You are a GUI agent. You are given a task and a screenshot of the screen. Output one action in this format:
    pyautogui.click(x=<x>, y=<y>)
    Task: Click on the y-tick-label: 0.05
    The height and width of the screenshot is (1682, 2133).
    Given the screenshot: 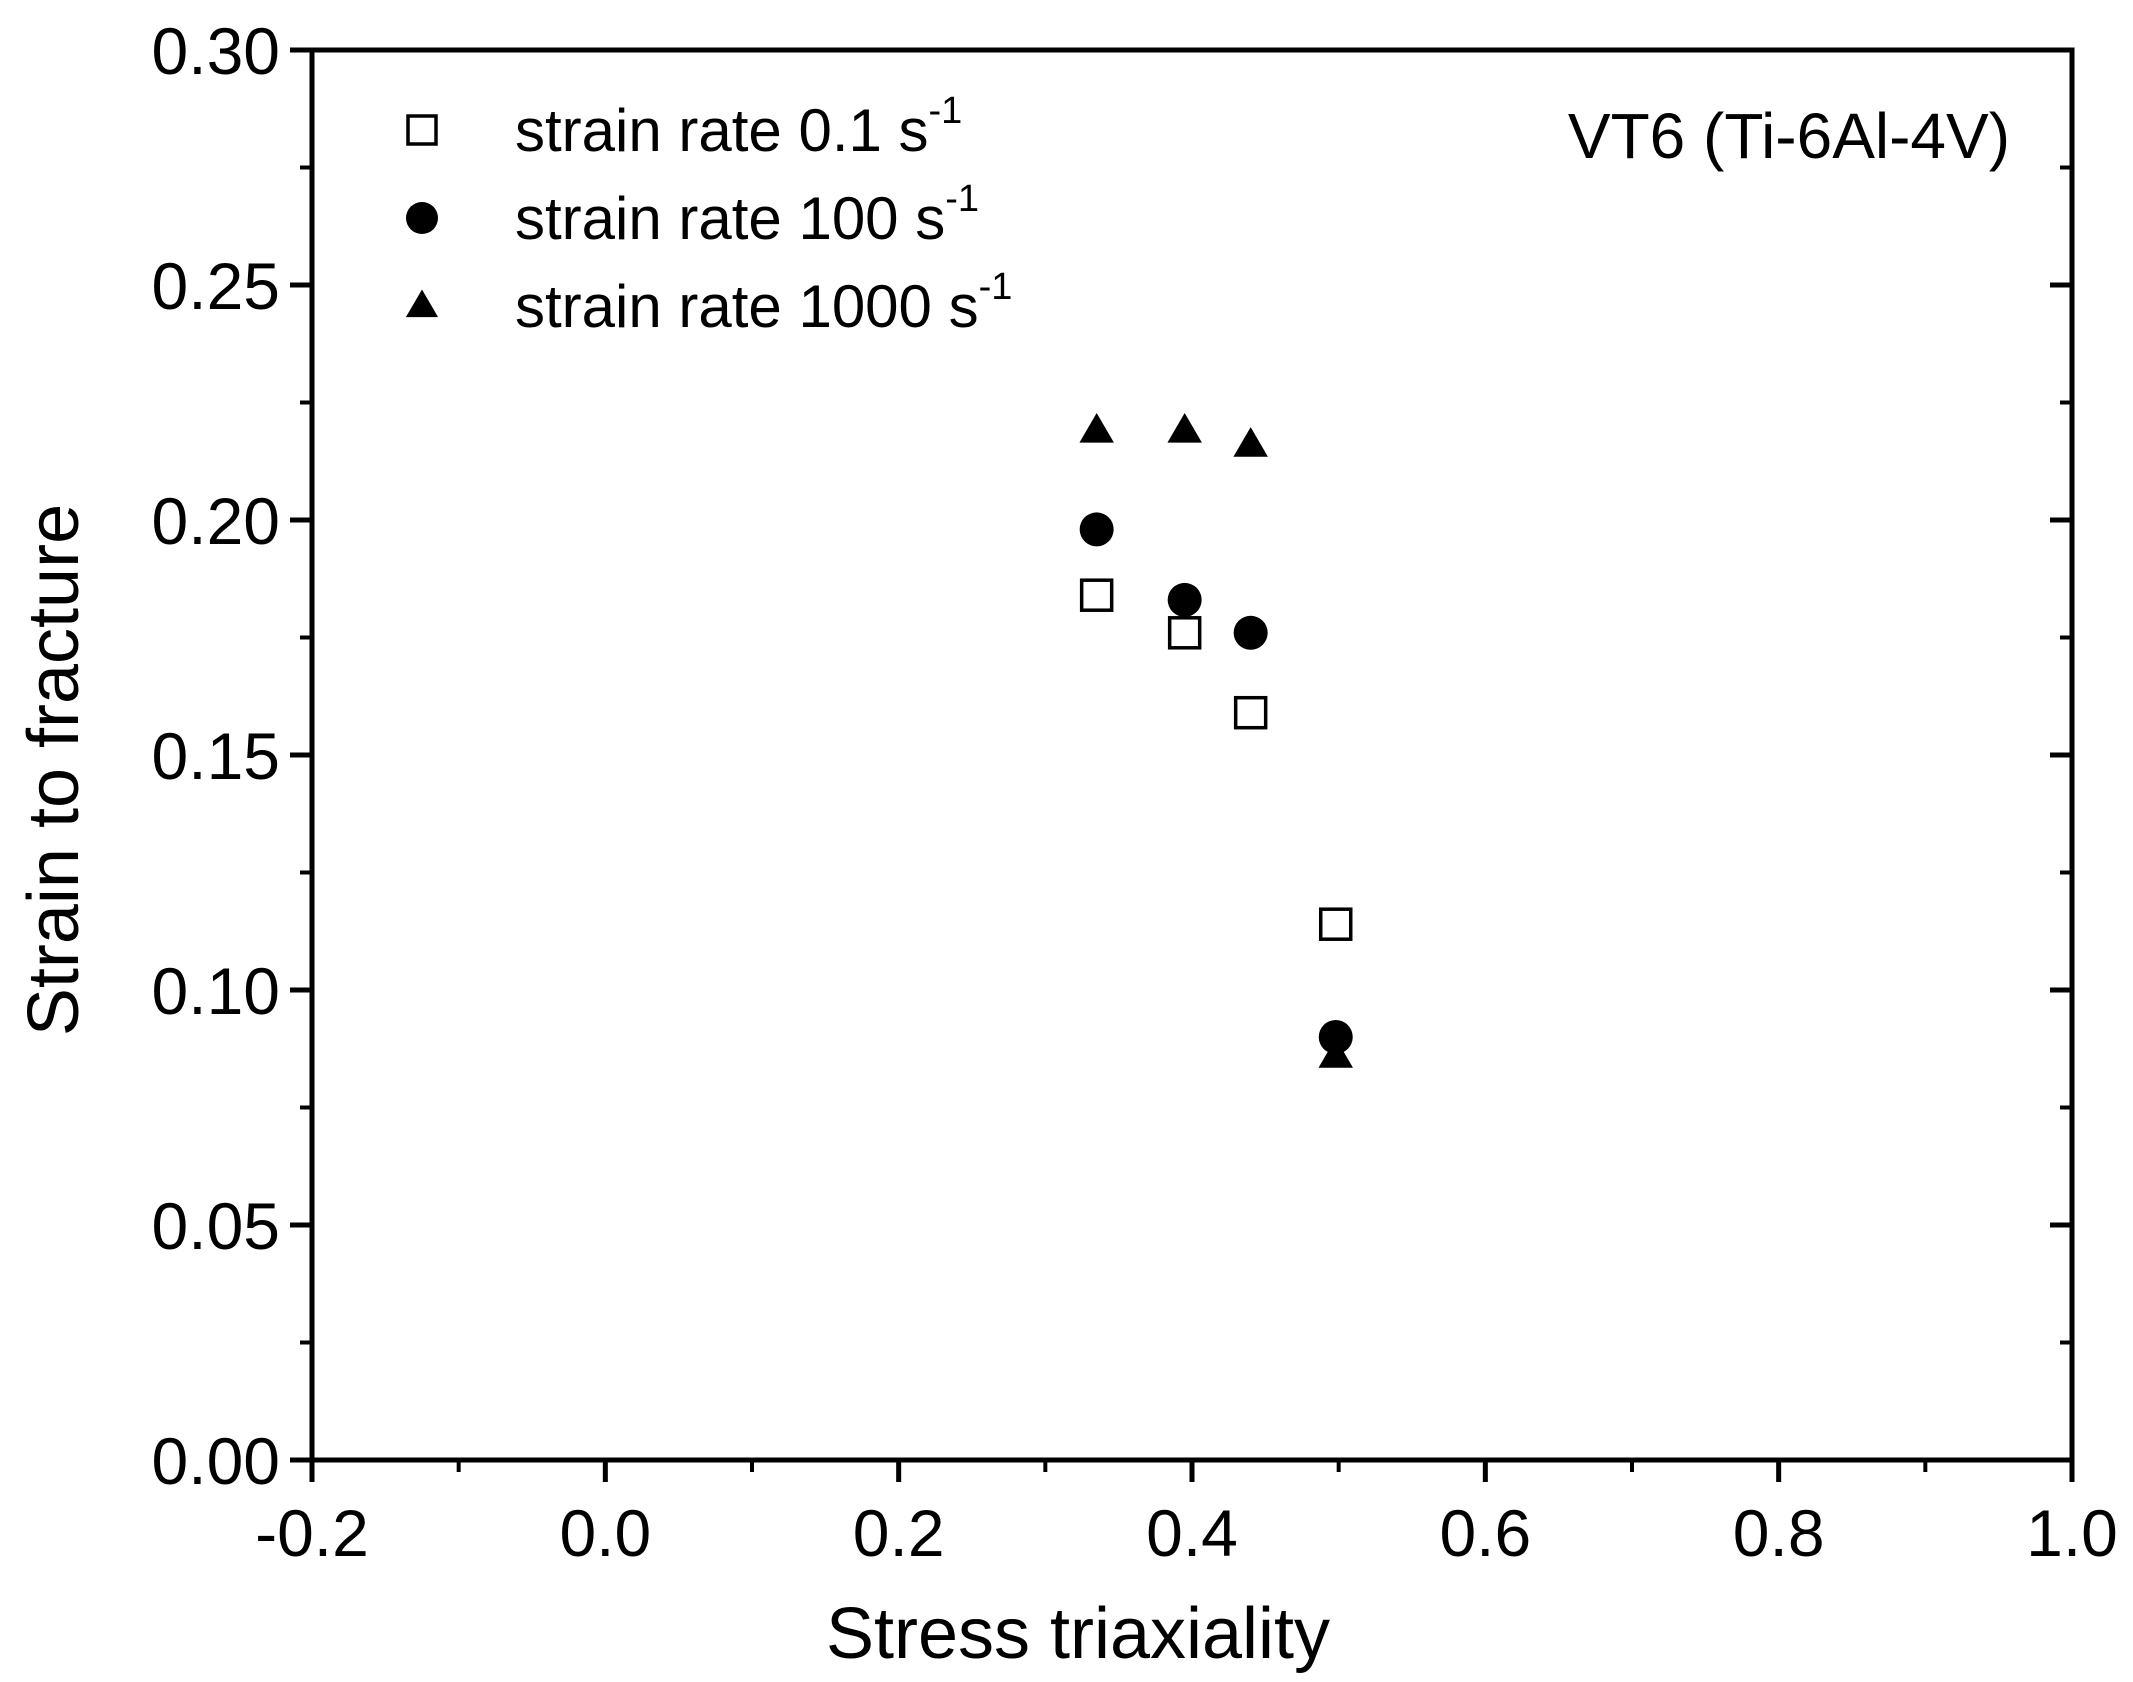 What is the action you would take?
    pyautogui.click(x=216, y=1226)
    